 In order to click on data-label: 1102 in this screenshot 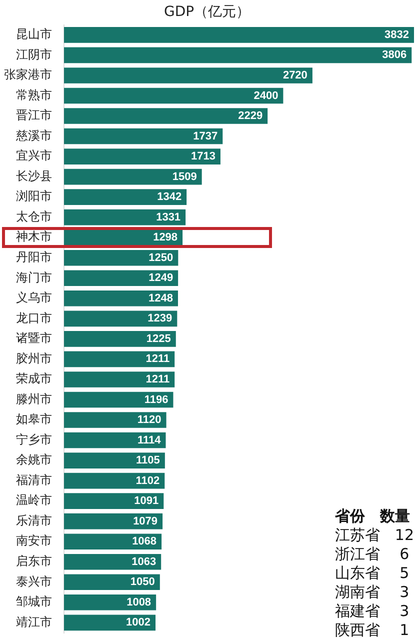, I will do `click(148, 480)`.